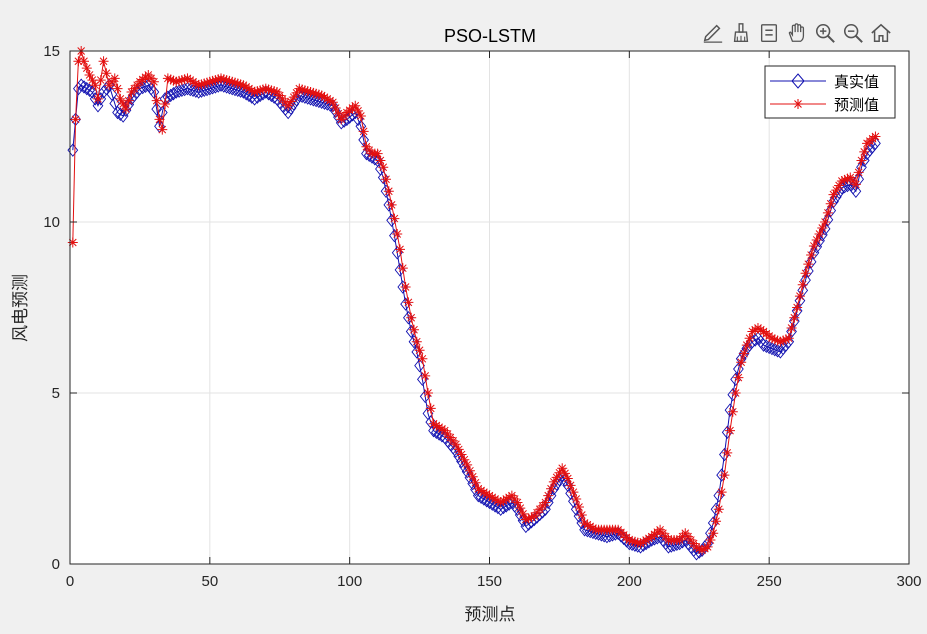 The image size is (927, 634). I want to click on x-tick-label: 0, so click(70, 581).